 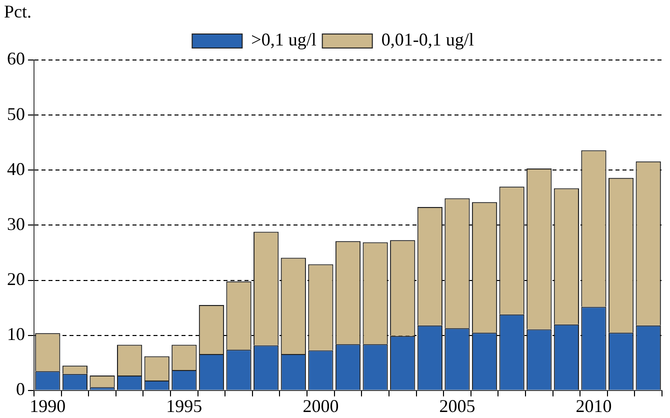 What do you see at coordinates (18, 12) in the screenshot?
I see `y-axis-title: Pct.` at bounding box center [18, 12].